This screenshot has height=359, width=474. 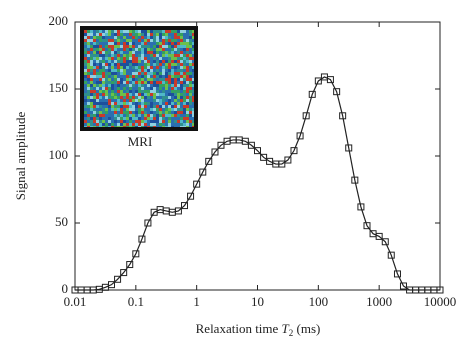 What do you see at coordinates (20, 156) in the screenshot?
I see `y-axis-label: Signal amplitude` at bounding box center [20, 156].